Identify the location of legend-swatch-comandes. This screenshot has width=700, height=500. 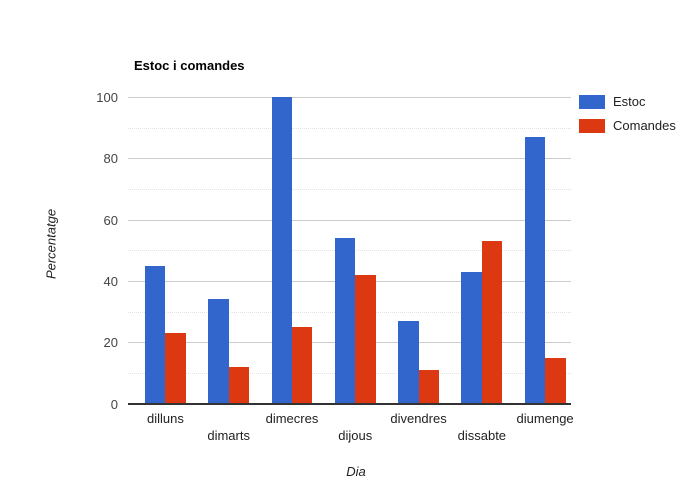
(592, 125).